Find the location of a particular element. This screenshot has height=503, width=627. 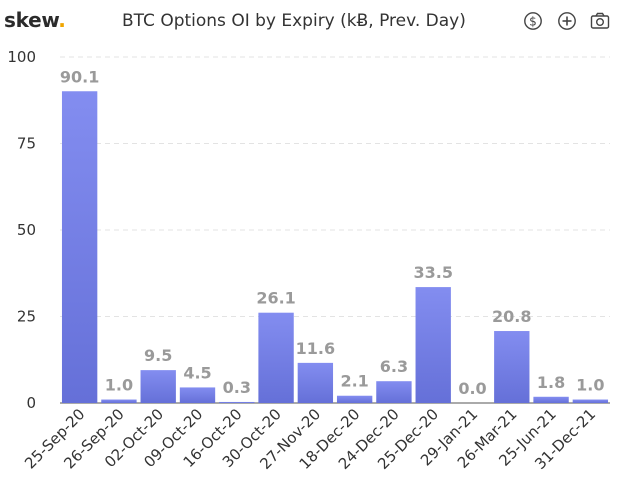

y-tick-label: 0 is located at coordinates (31, 403).